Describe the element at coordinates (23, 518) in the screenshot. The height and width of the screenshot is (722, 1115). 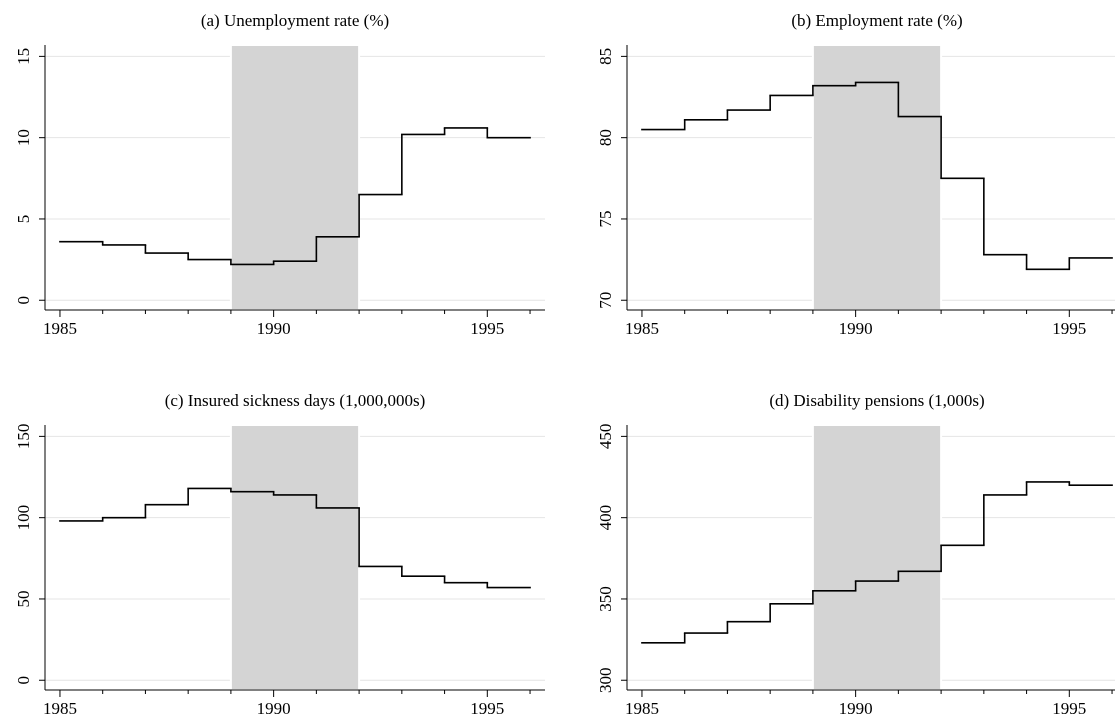
I see `y-tick-label: 100` at that location.